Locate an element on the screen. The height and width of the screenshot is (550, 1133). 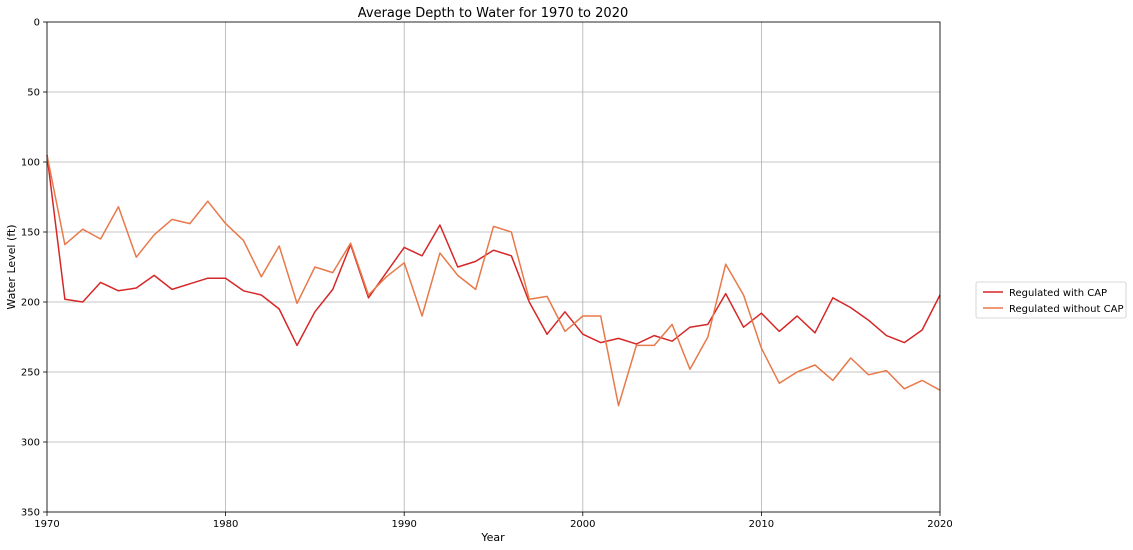
y-tick-label: 150 is located at coordinates (30, 233).